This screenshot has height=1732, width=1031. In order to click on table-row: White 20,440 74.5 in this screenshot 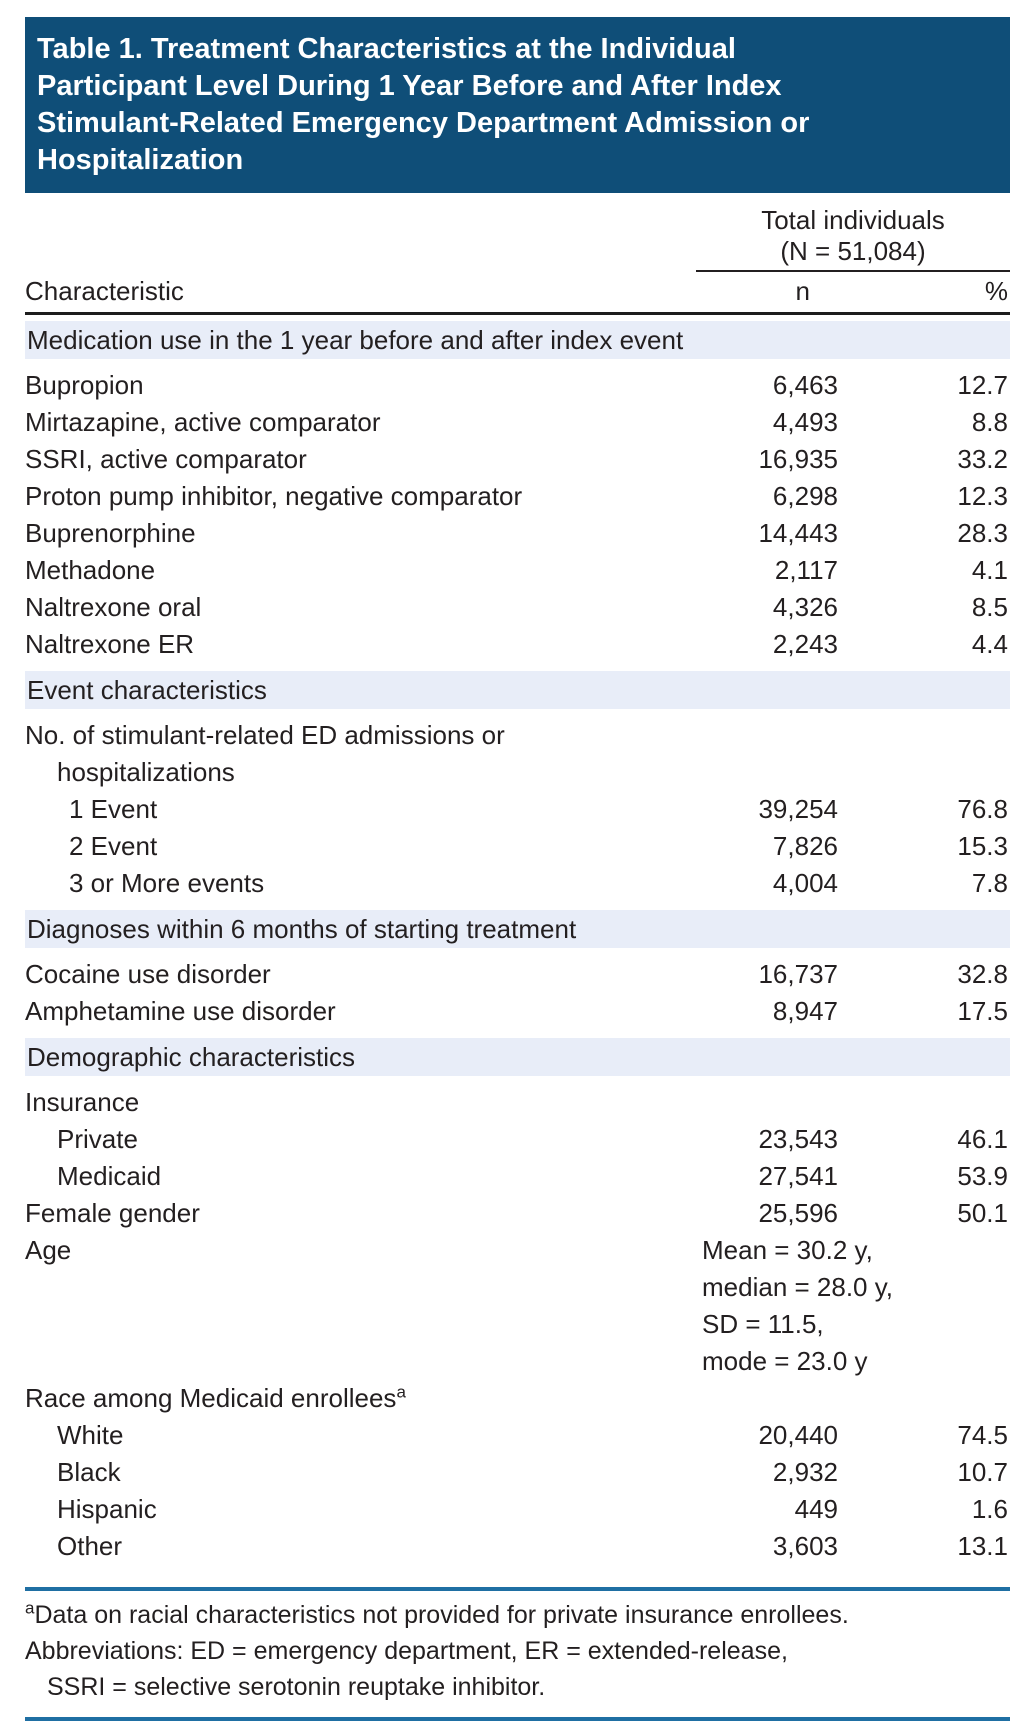, I will do `click(517, 1435)`.